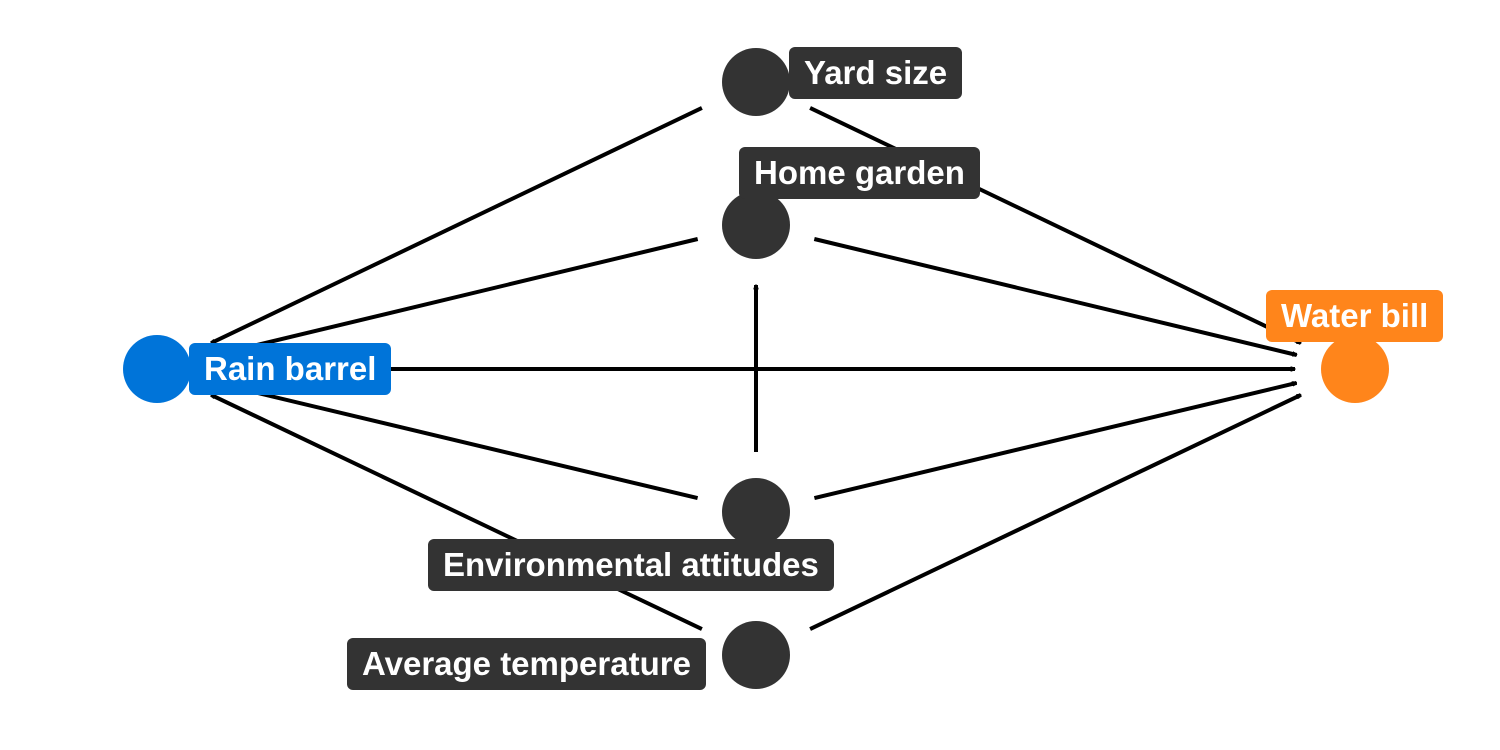 The image size is (1500, 750). Describe the element at coordinates (859, 173) in the screenshot. I see `home-garden-label: Home garden` at that location.